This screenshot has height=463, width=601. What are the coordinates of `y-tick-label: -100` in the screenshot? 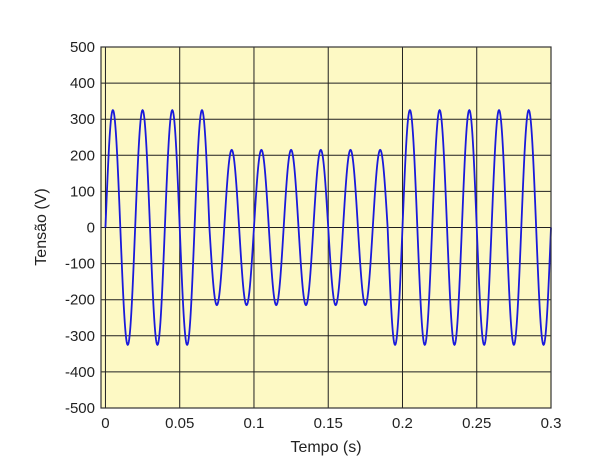 It's located at (80, 264).